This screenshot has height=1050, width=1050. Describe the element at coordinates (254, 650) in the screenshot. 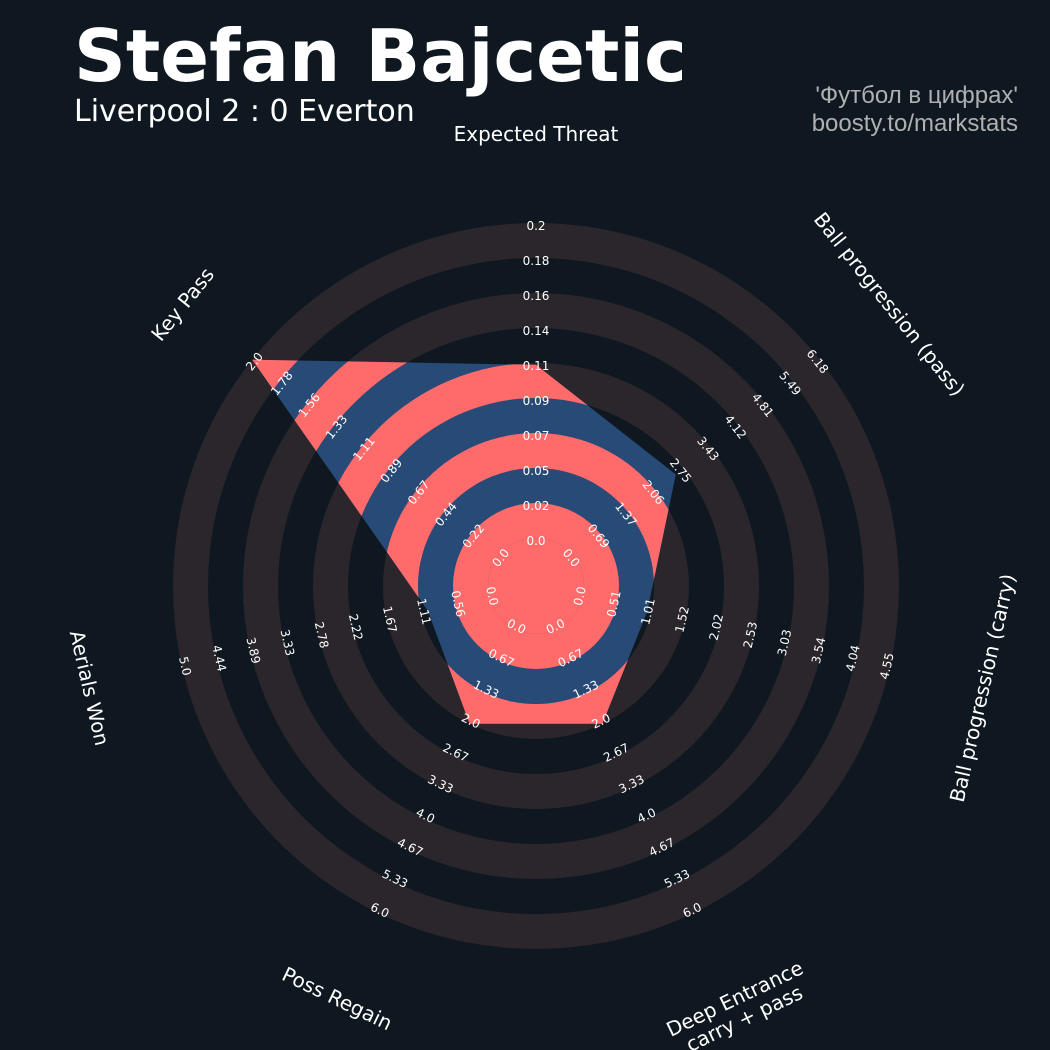

I see `tick-label: 3.89` at that location.